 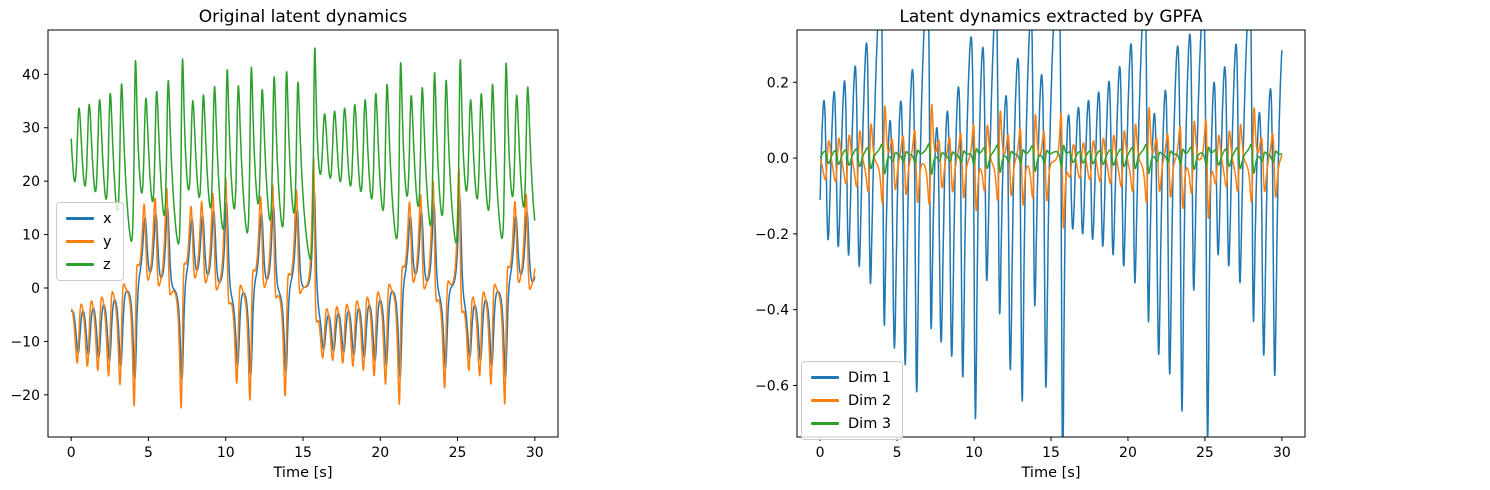 What do you see at coordinates (25, 396) in the screenshot?
I see `y-tick-label: −20` at bounding box center [25, 396].